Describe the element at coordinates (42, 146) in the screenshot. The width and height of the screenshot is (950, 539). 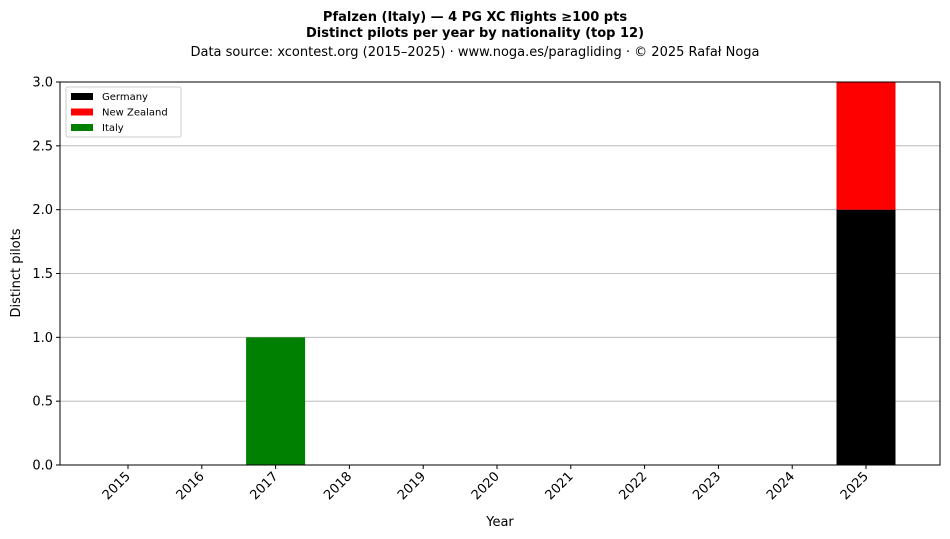
I see `y-tick-label: 2.5` at that location.